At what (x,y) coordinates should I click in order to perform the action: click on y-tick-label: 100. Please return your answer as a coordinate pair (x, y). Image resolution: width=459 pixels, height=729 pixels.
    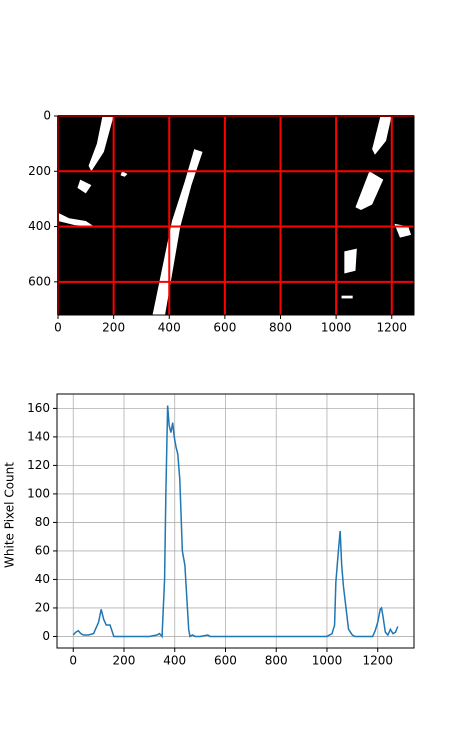
    Looking at the image, I should click on (38, 493).